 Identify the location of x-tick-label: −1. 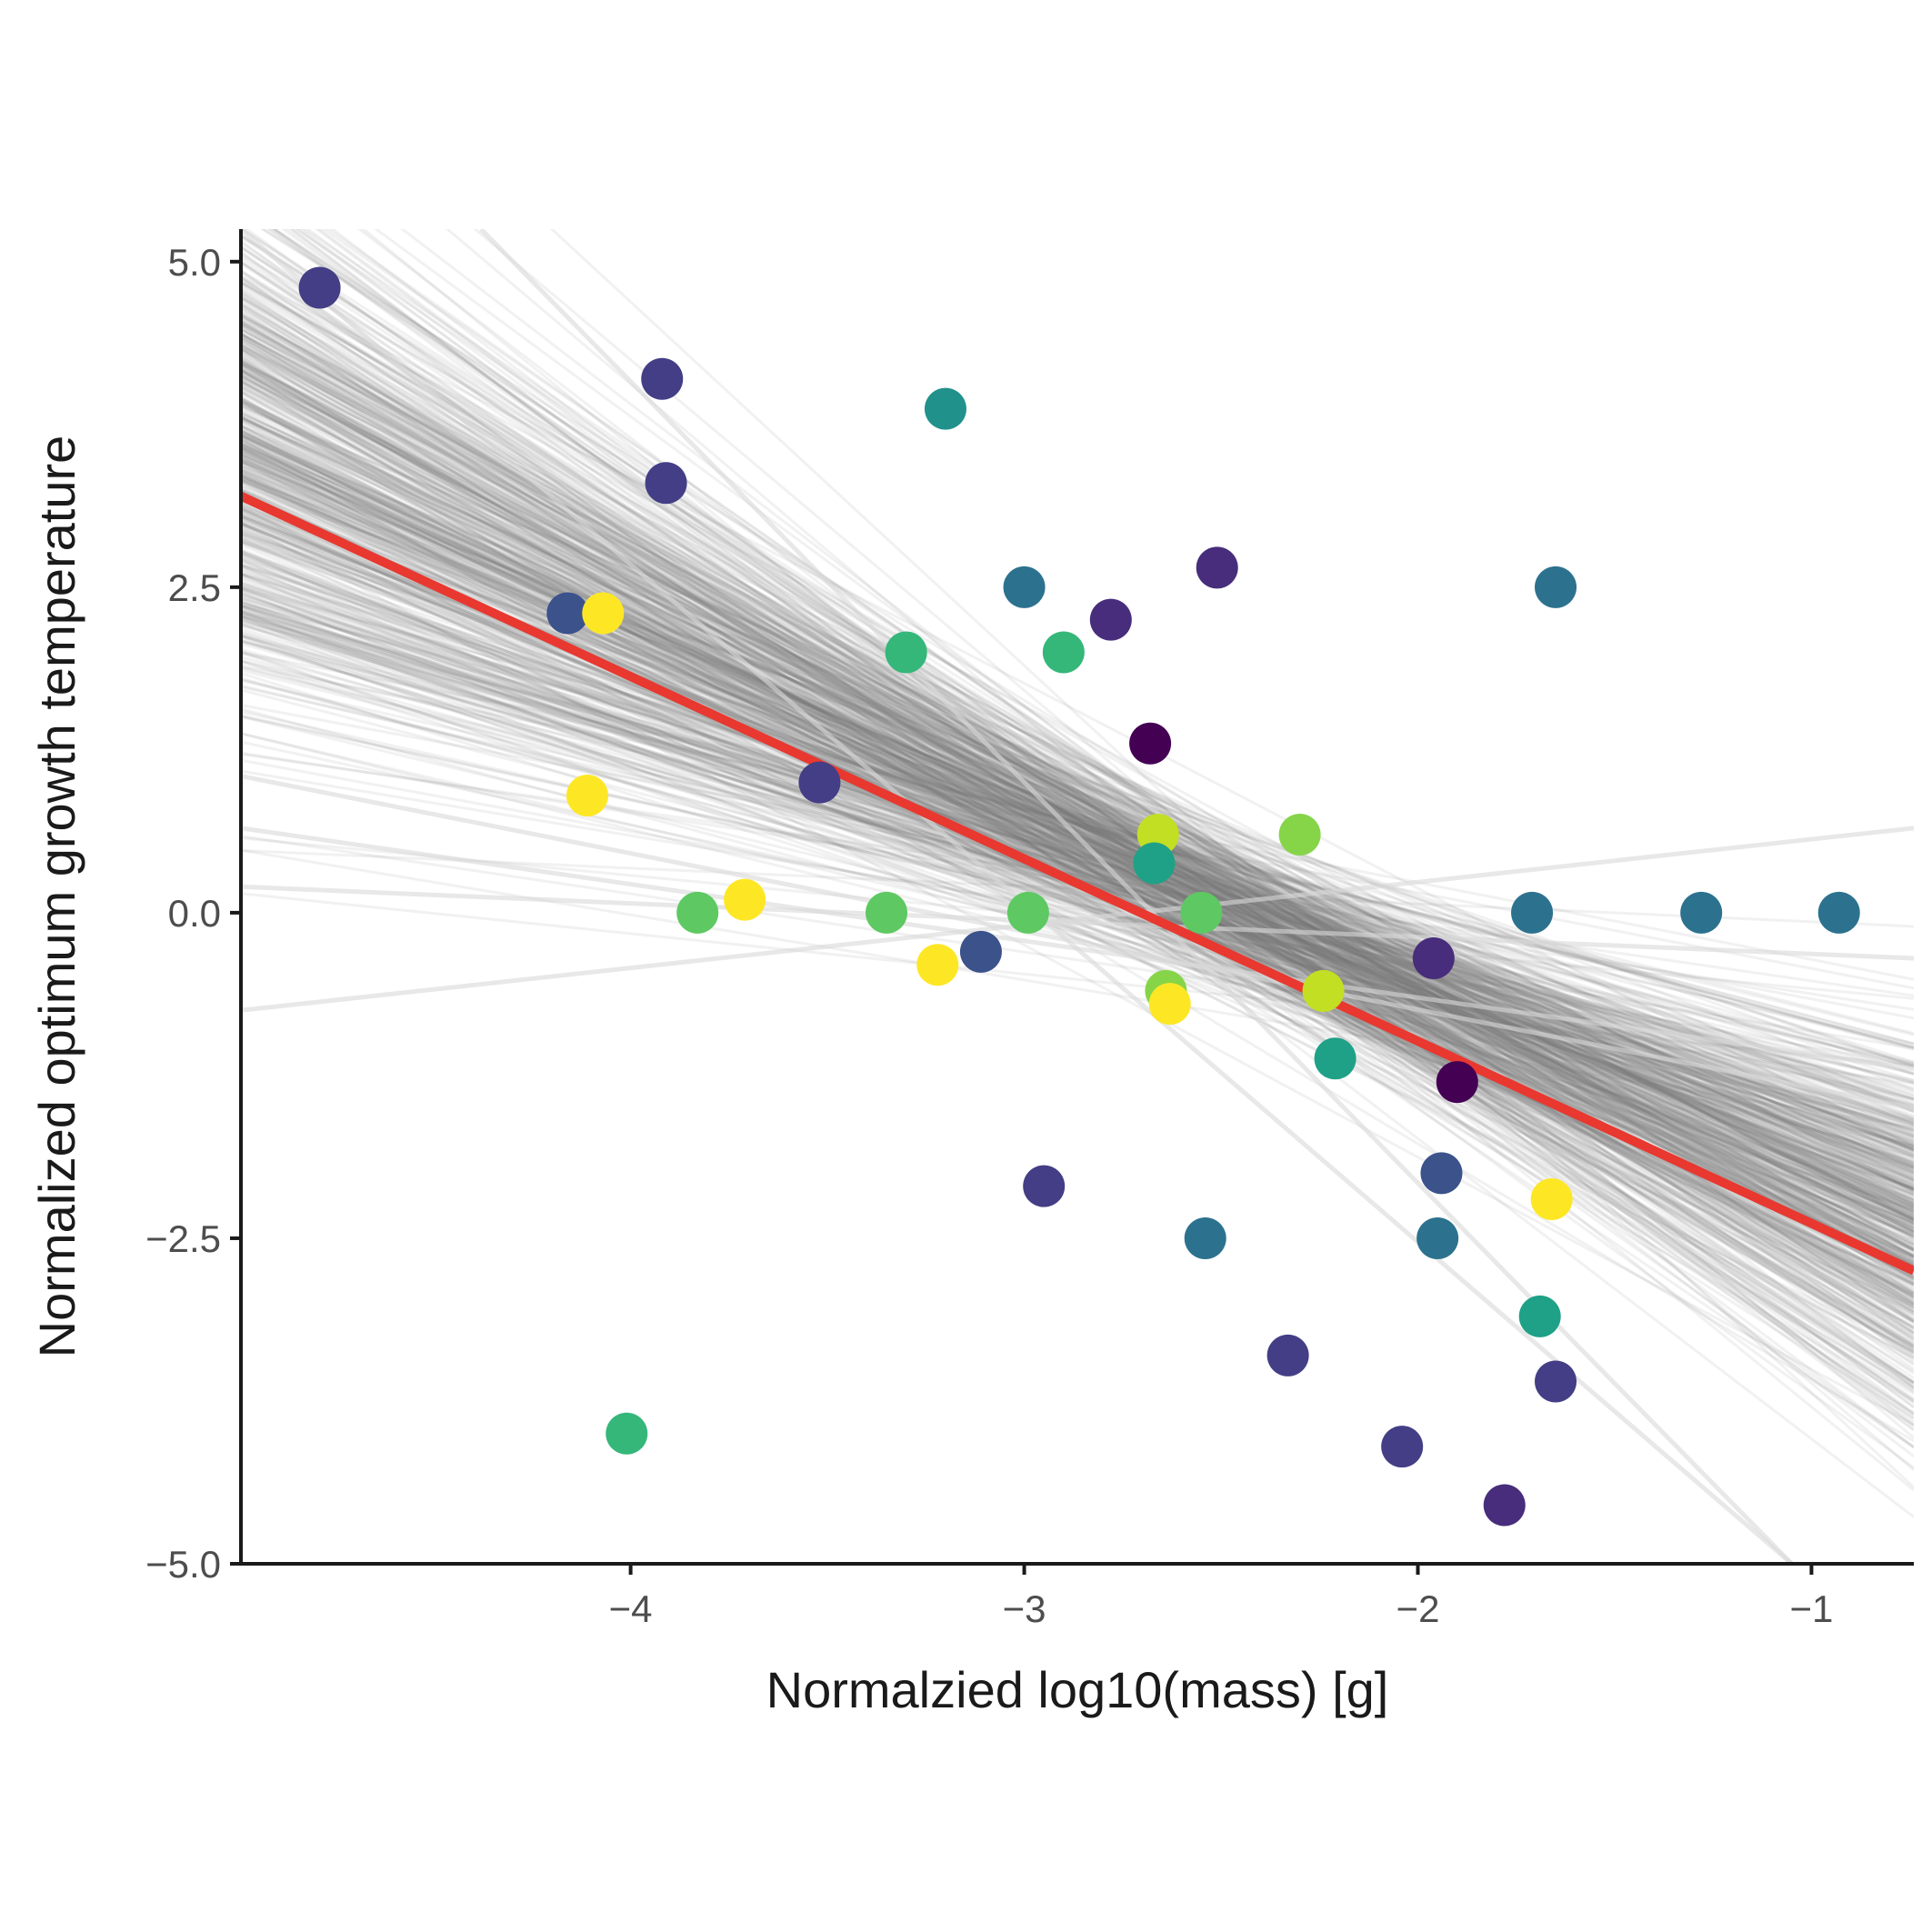
(1811, 1608).